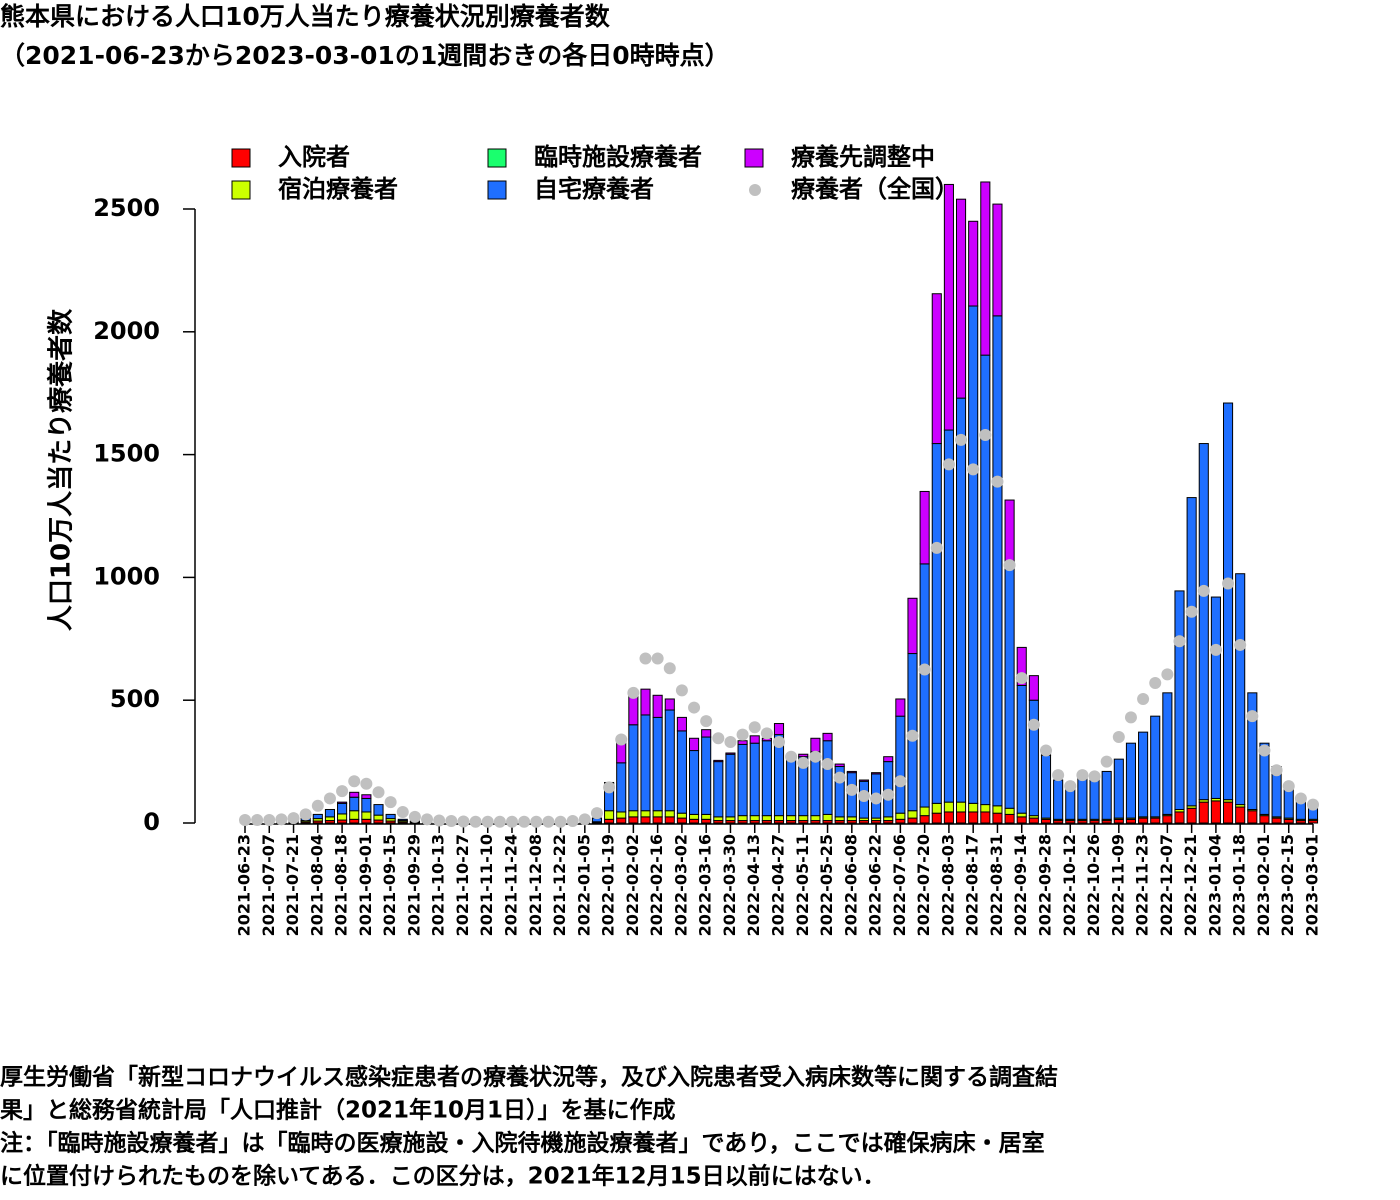  I want to click on x-tick-label: 2021-07-21, so click(292, 885).